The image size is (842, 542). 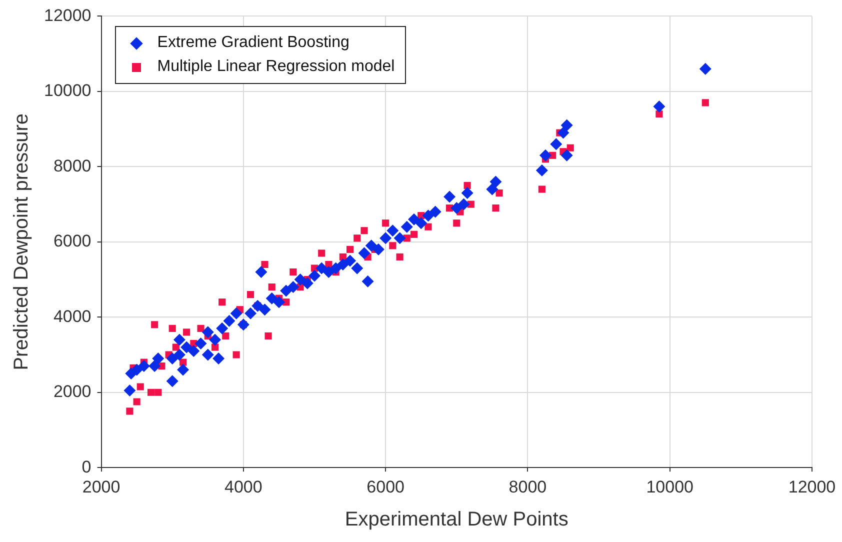 What do you see at coordinates (72, 316) in the screenshot?
I see `y-tick-label: 4000` at bounding box center [72, 316].